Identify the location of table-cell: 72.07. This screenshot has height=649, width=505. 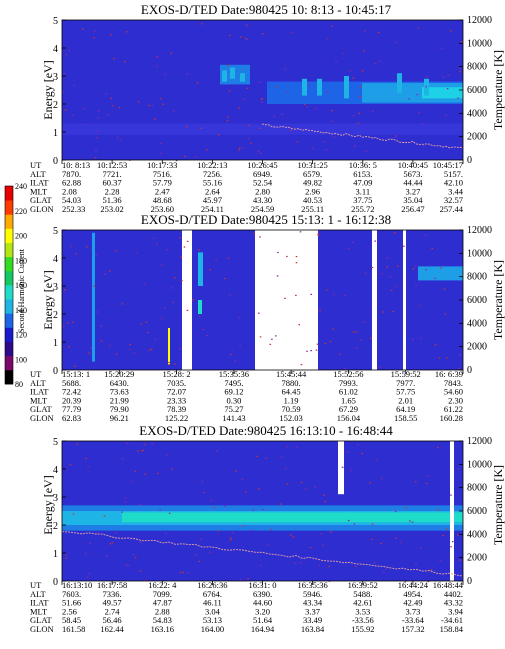
(176, 392).